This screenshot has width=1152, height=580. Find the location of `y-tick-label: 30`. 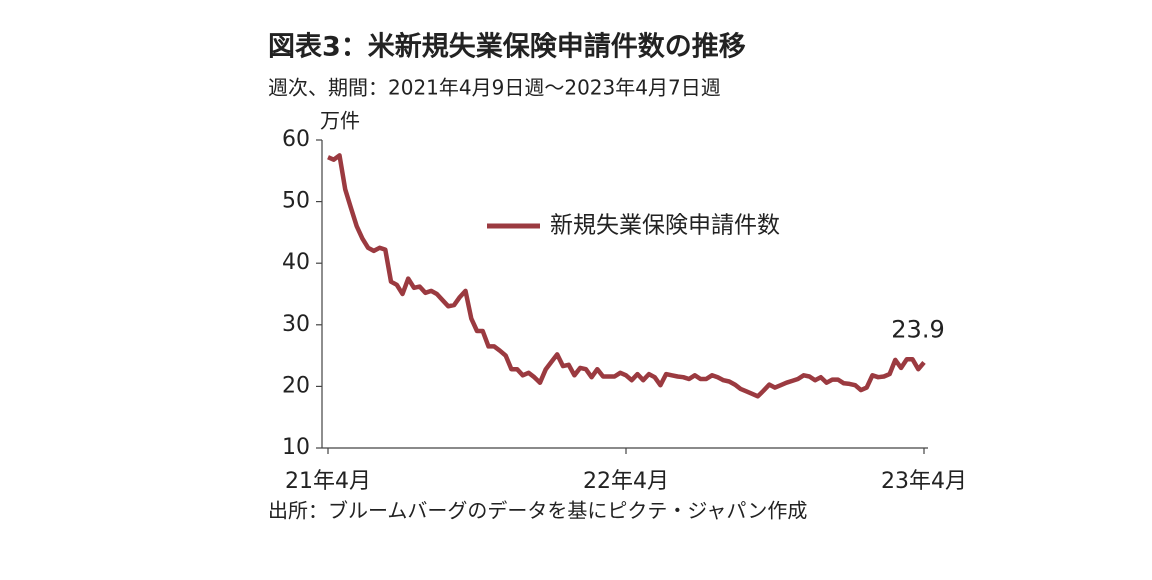

y-tick-label: 30 is located at coordinates (296, 324).